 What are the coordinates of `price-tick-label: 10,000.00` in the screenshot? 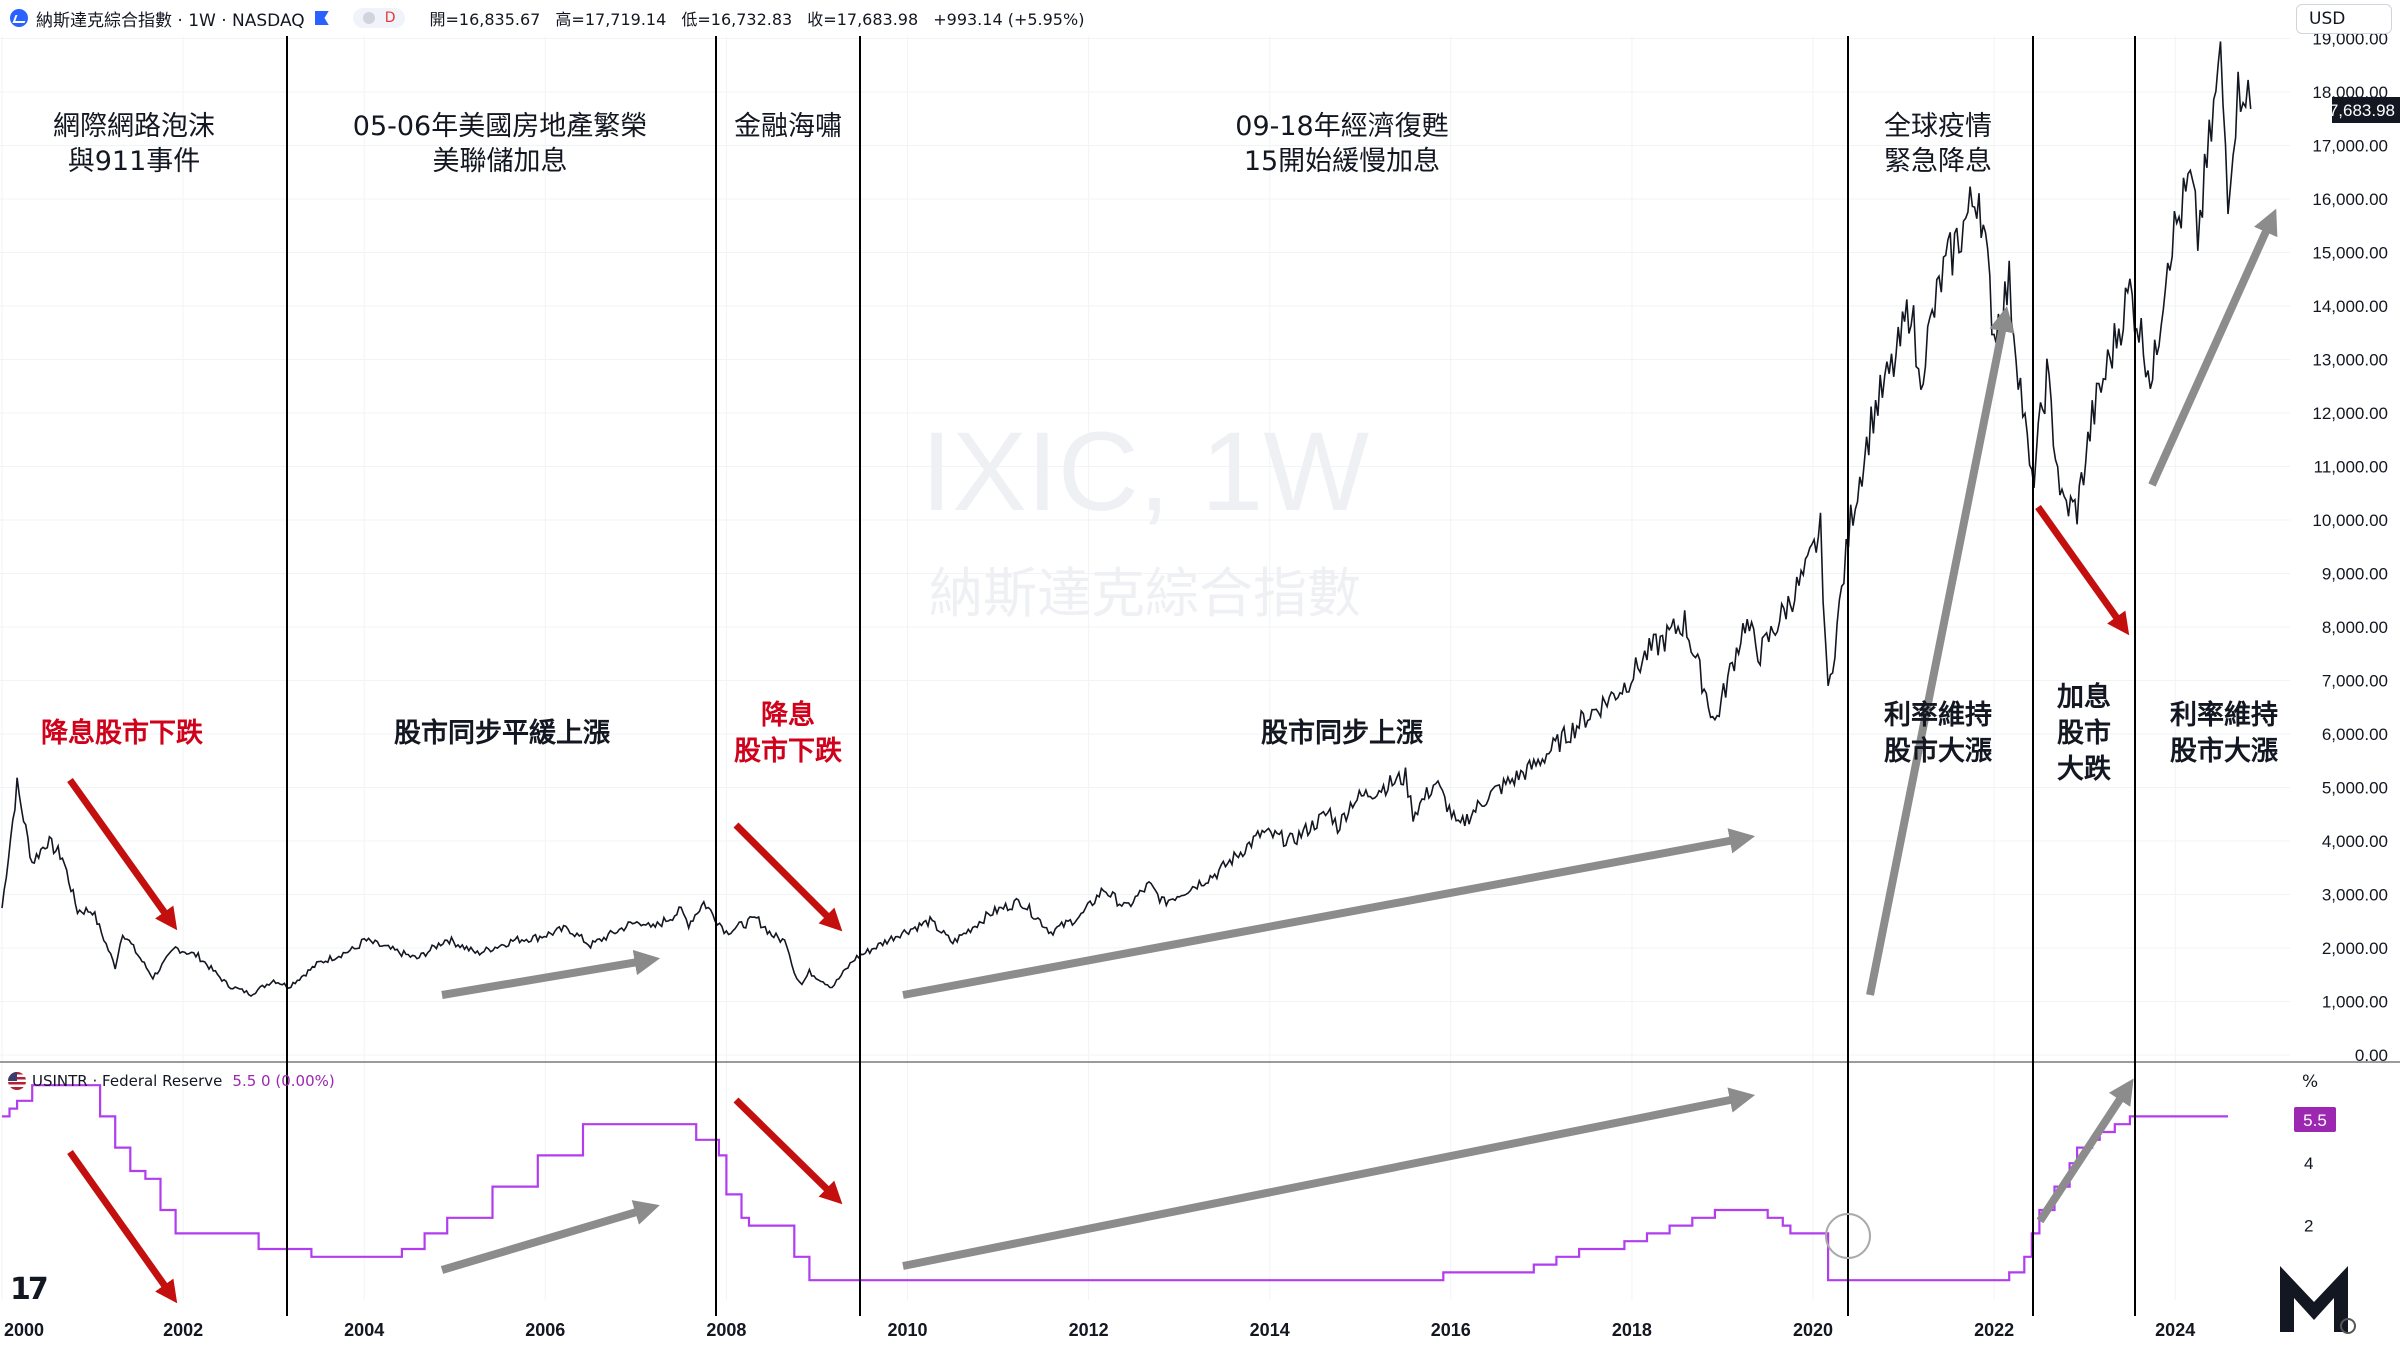 It's located at (2350, 520).